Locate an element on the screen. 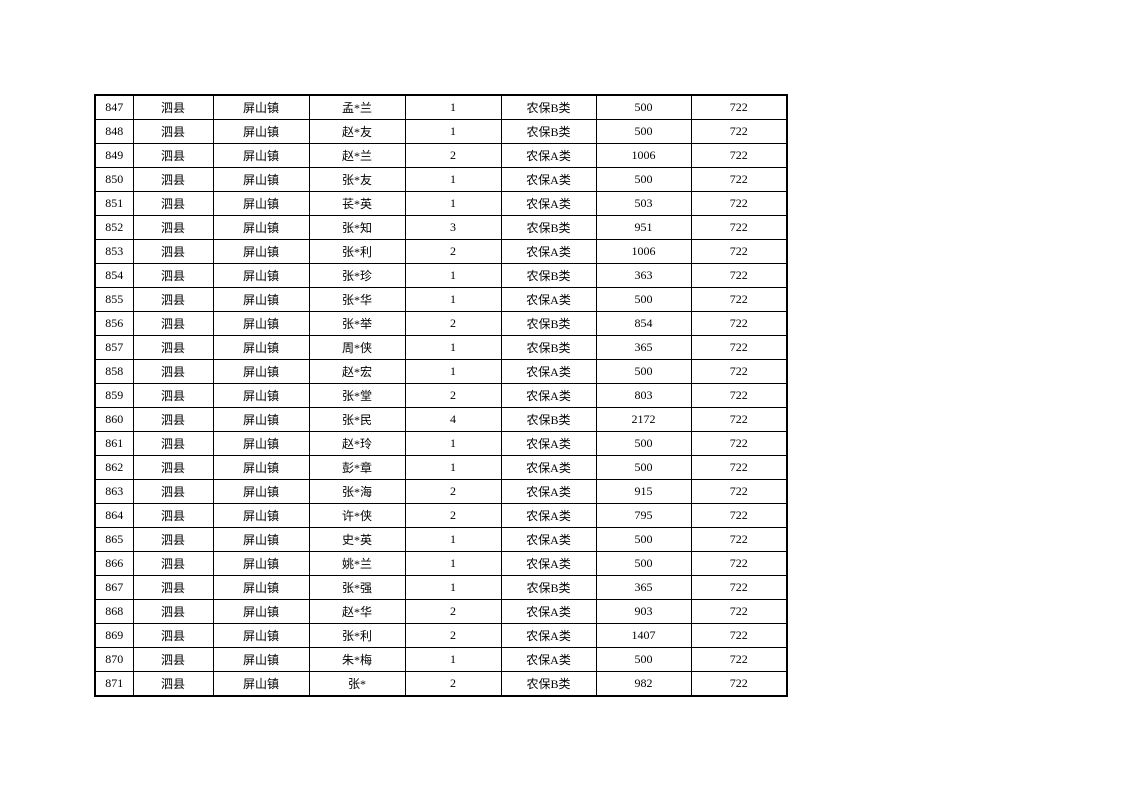 The width and height of the screenshot is (1122, 793). table-cell: 史*英 is located at coordinates (357, 539).